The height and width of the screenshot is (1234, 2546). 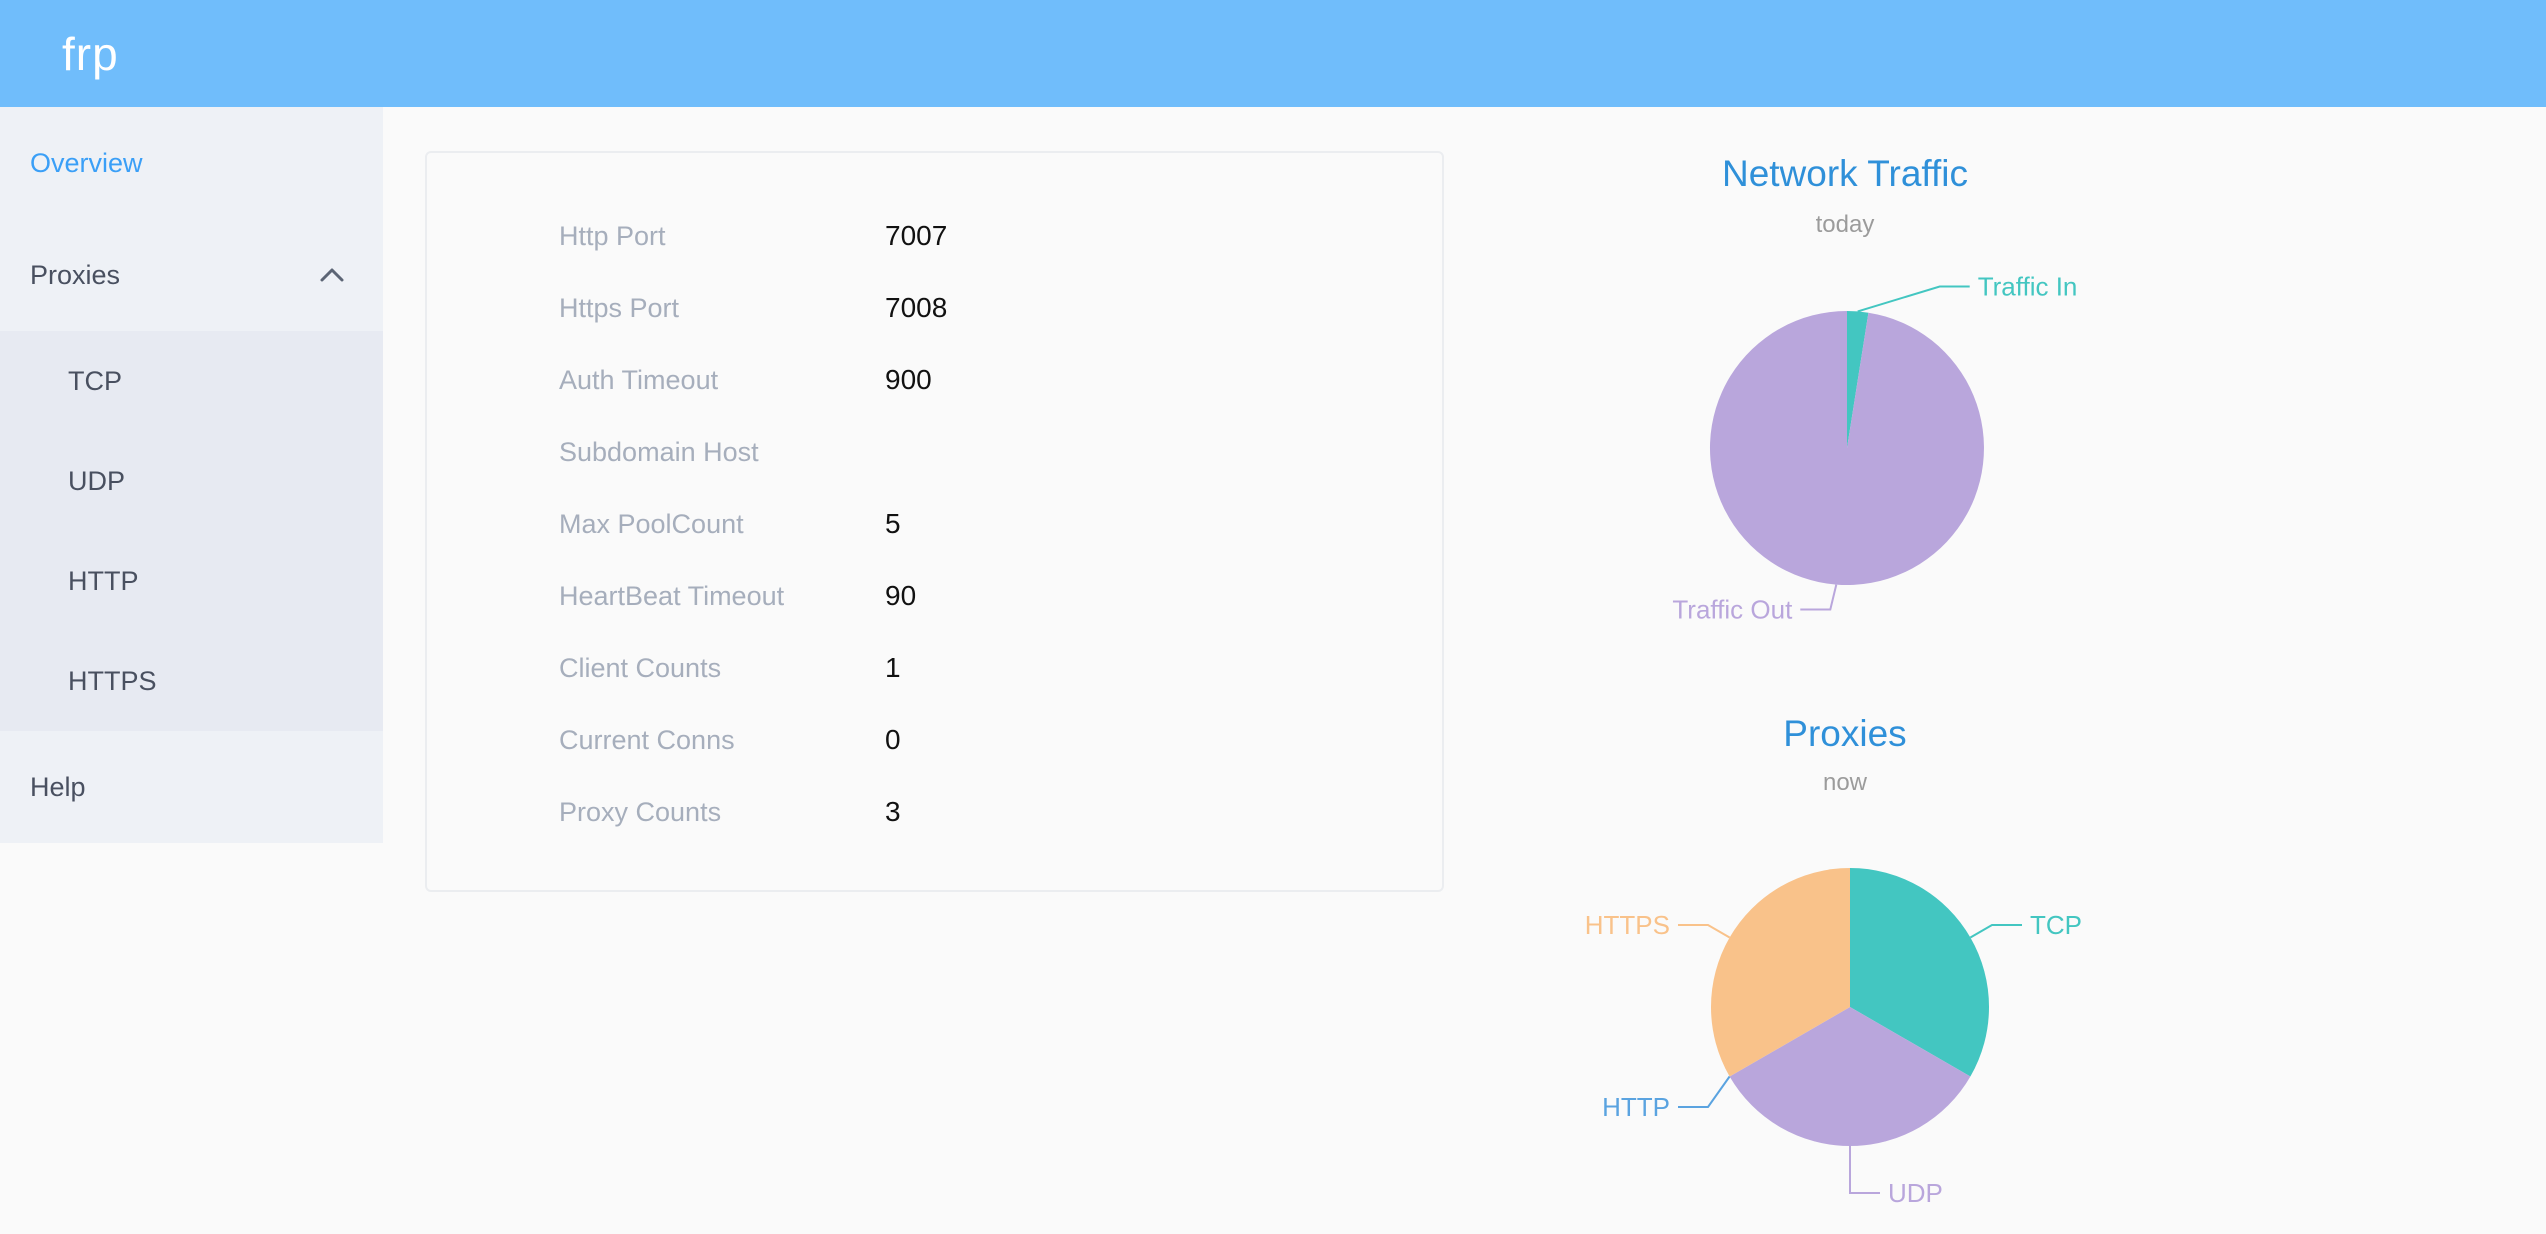 What do you see at coordinates (1920, 972) in the screenshot?
I see `pie-slice-tcp` at bounding box center [1920, 972].